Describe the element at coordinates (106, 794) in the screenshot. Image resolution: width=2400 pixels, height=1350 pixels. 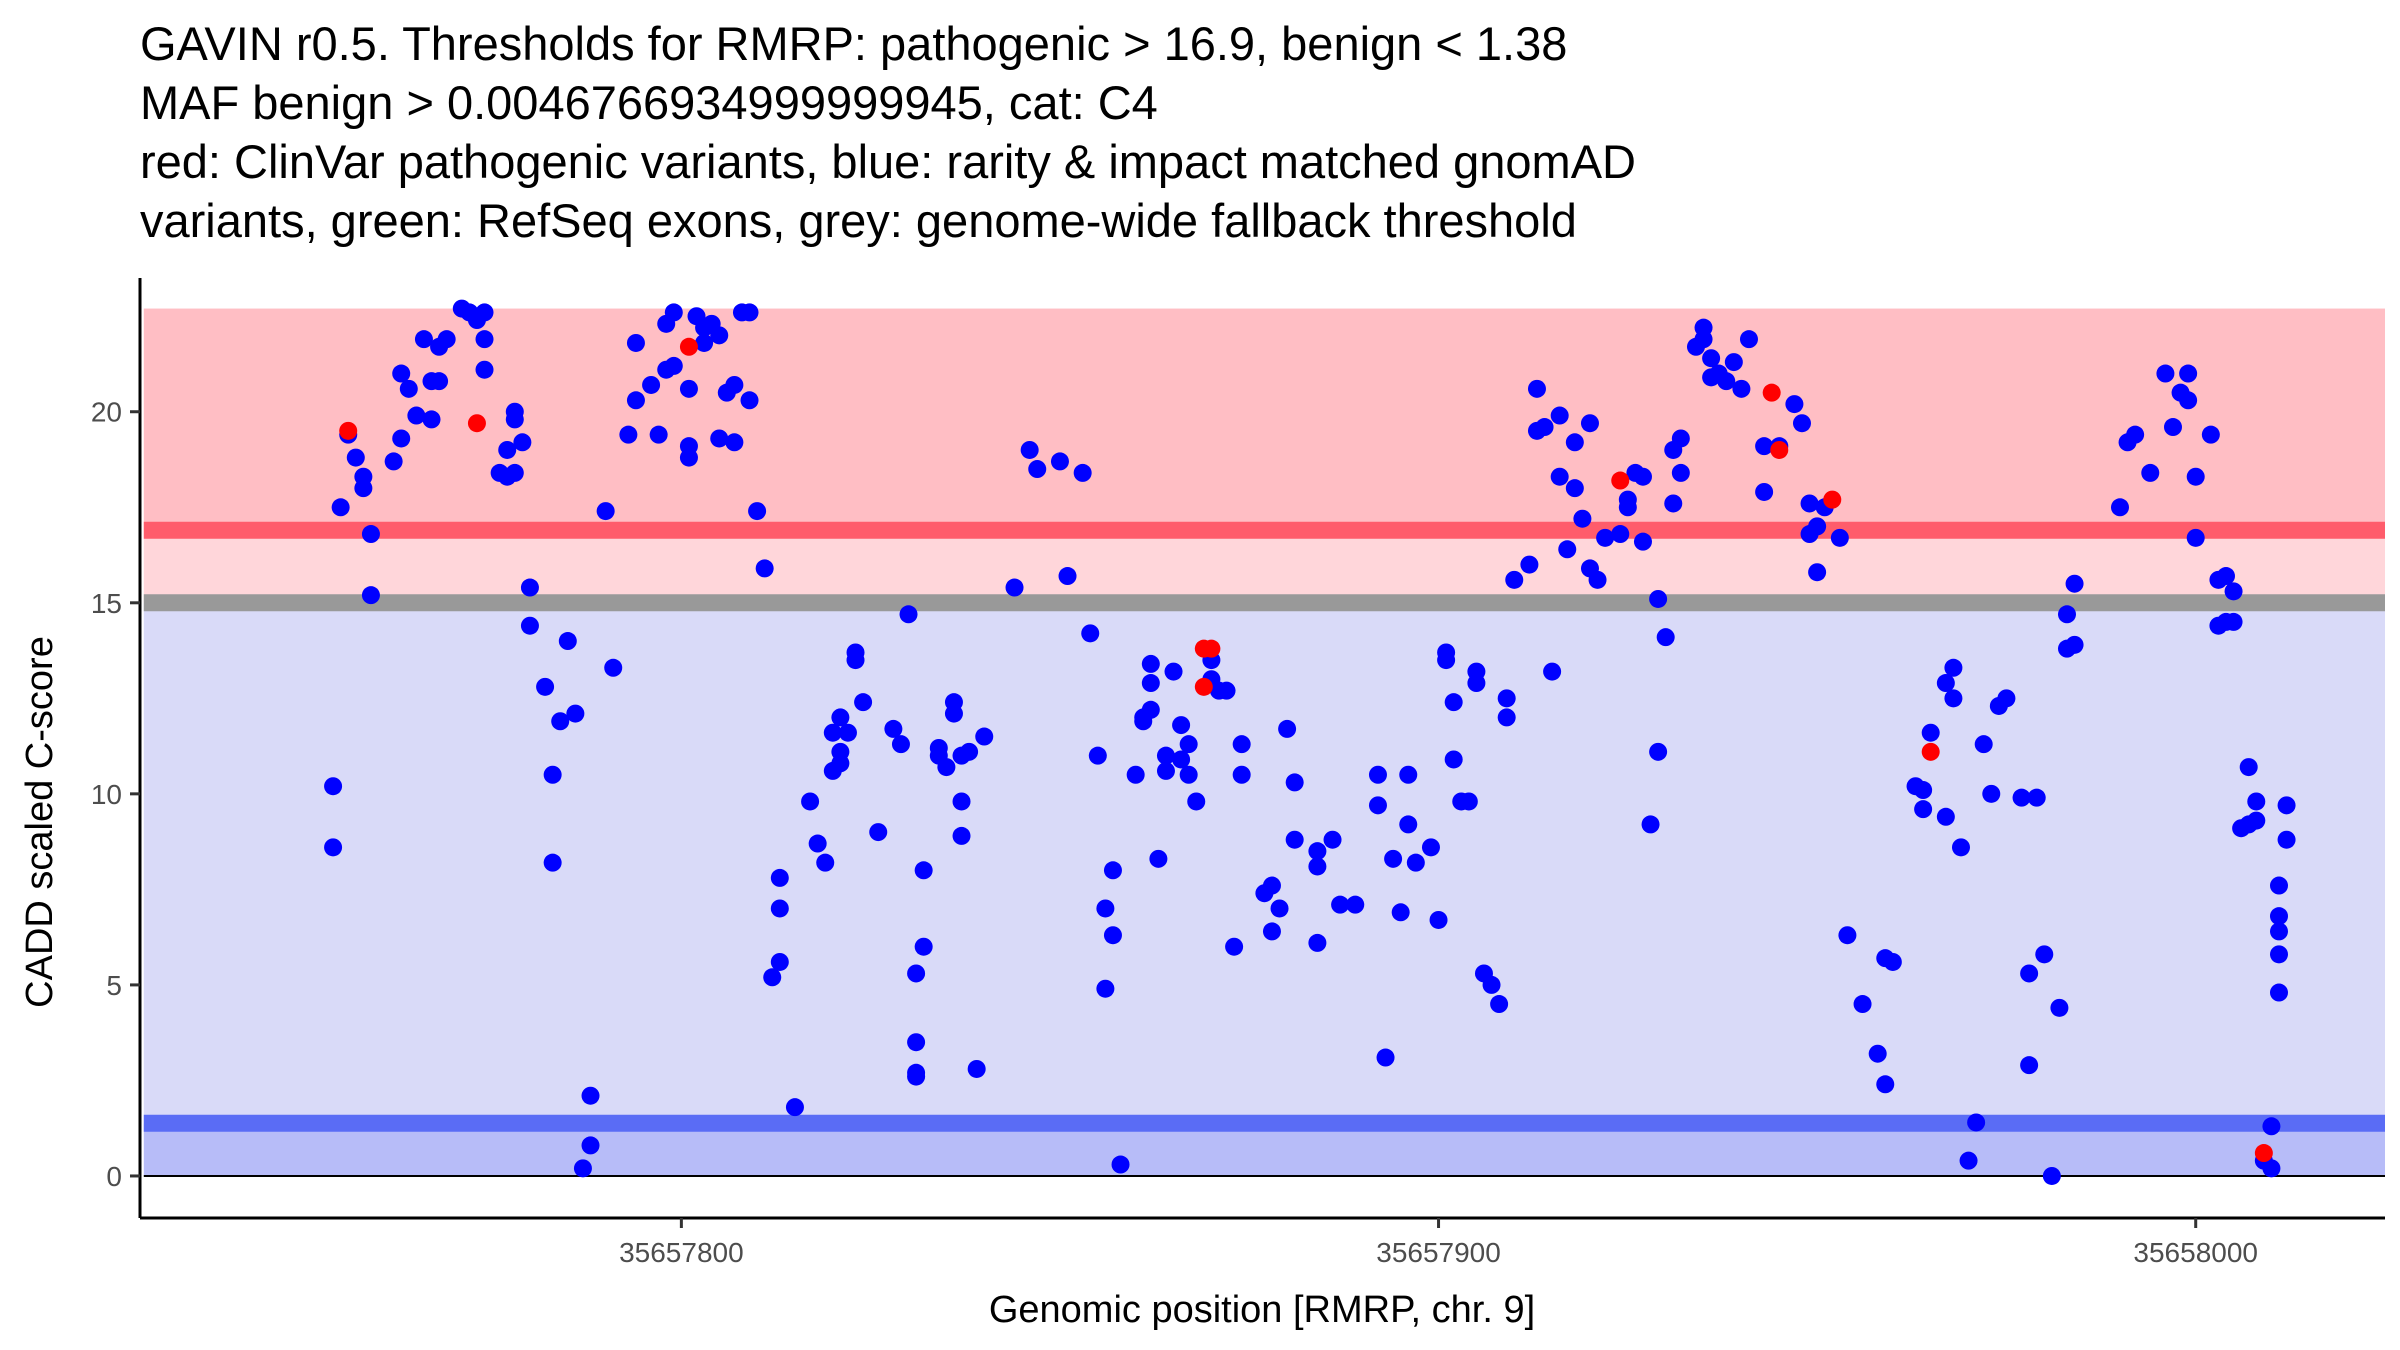
I see `y-tick-label-10: 10` at that location.